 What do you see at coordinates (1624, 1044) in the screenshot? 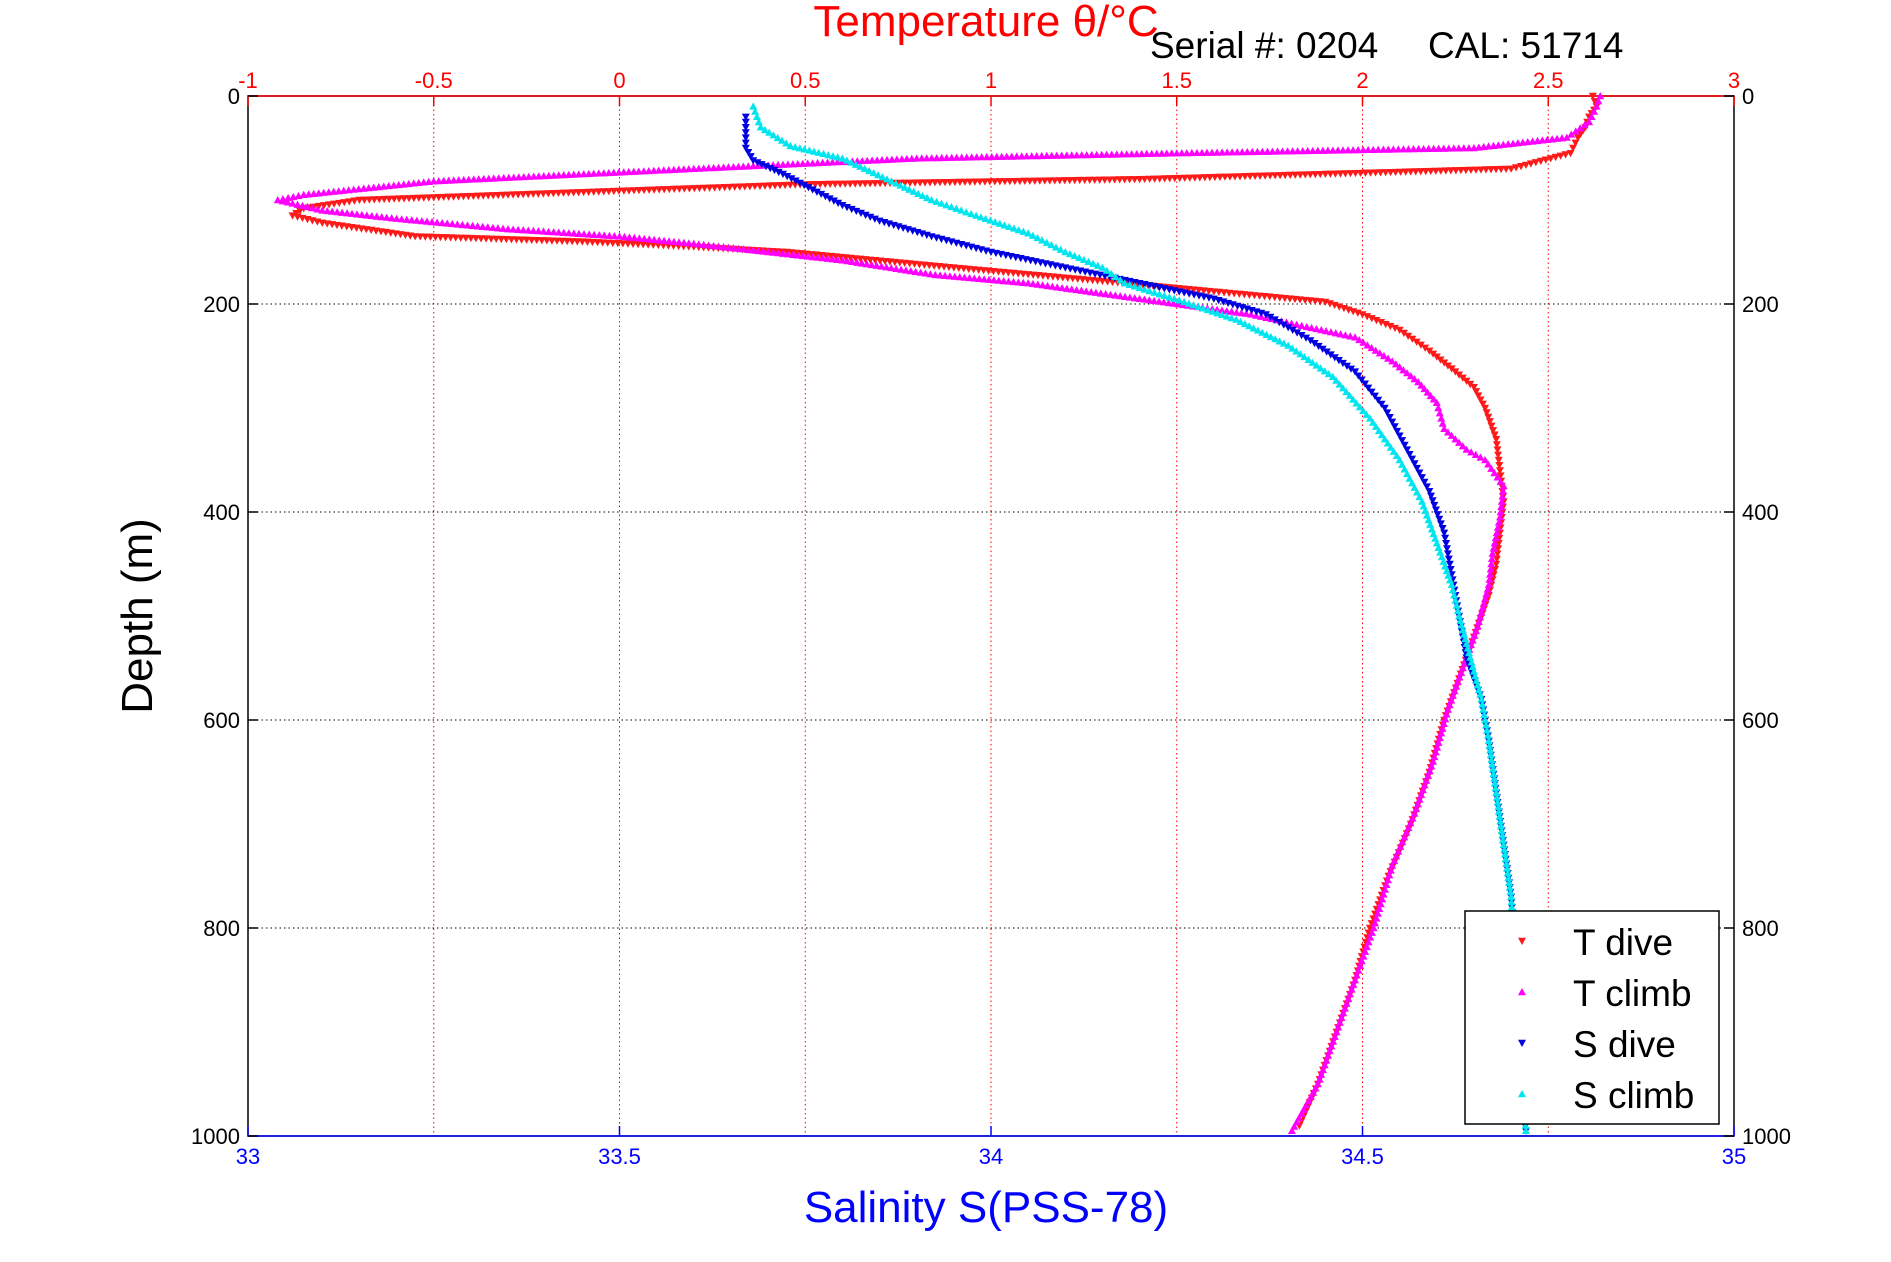
I see `legend-label: S dive` at bounding box center [1624, 1044].